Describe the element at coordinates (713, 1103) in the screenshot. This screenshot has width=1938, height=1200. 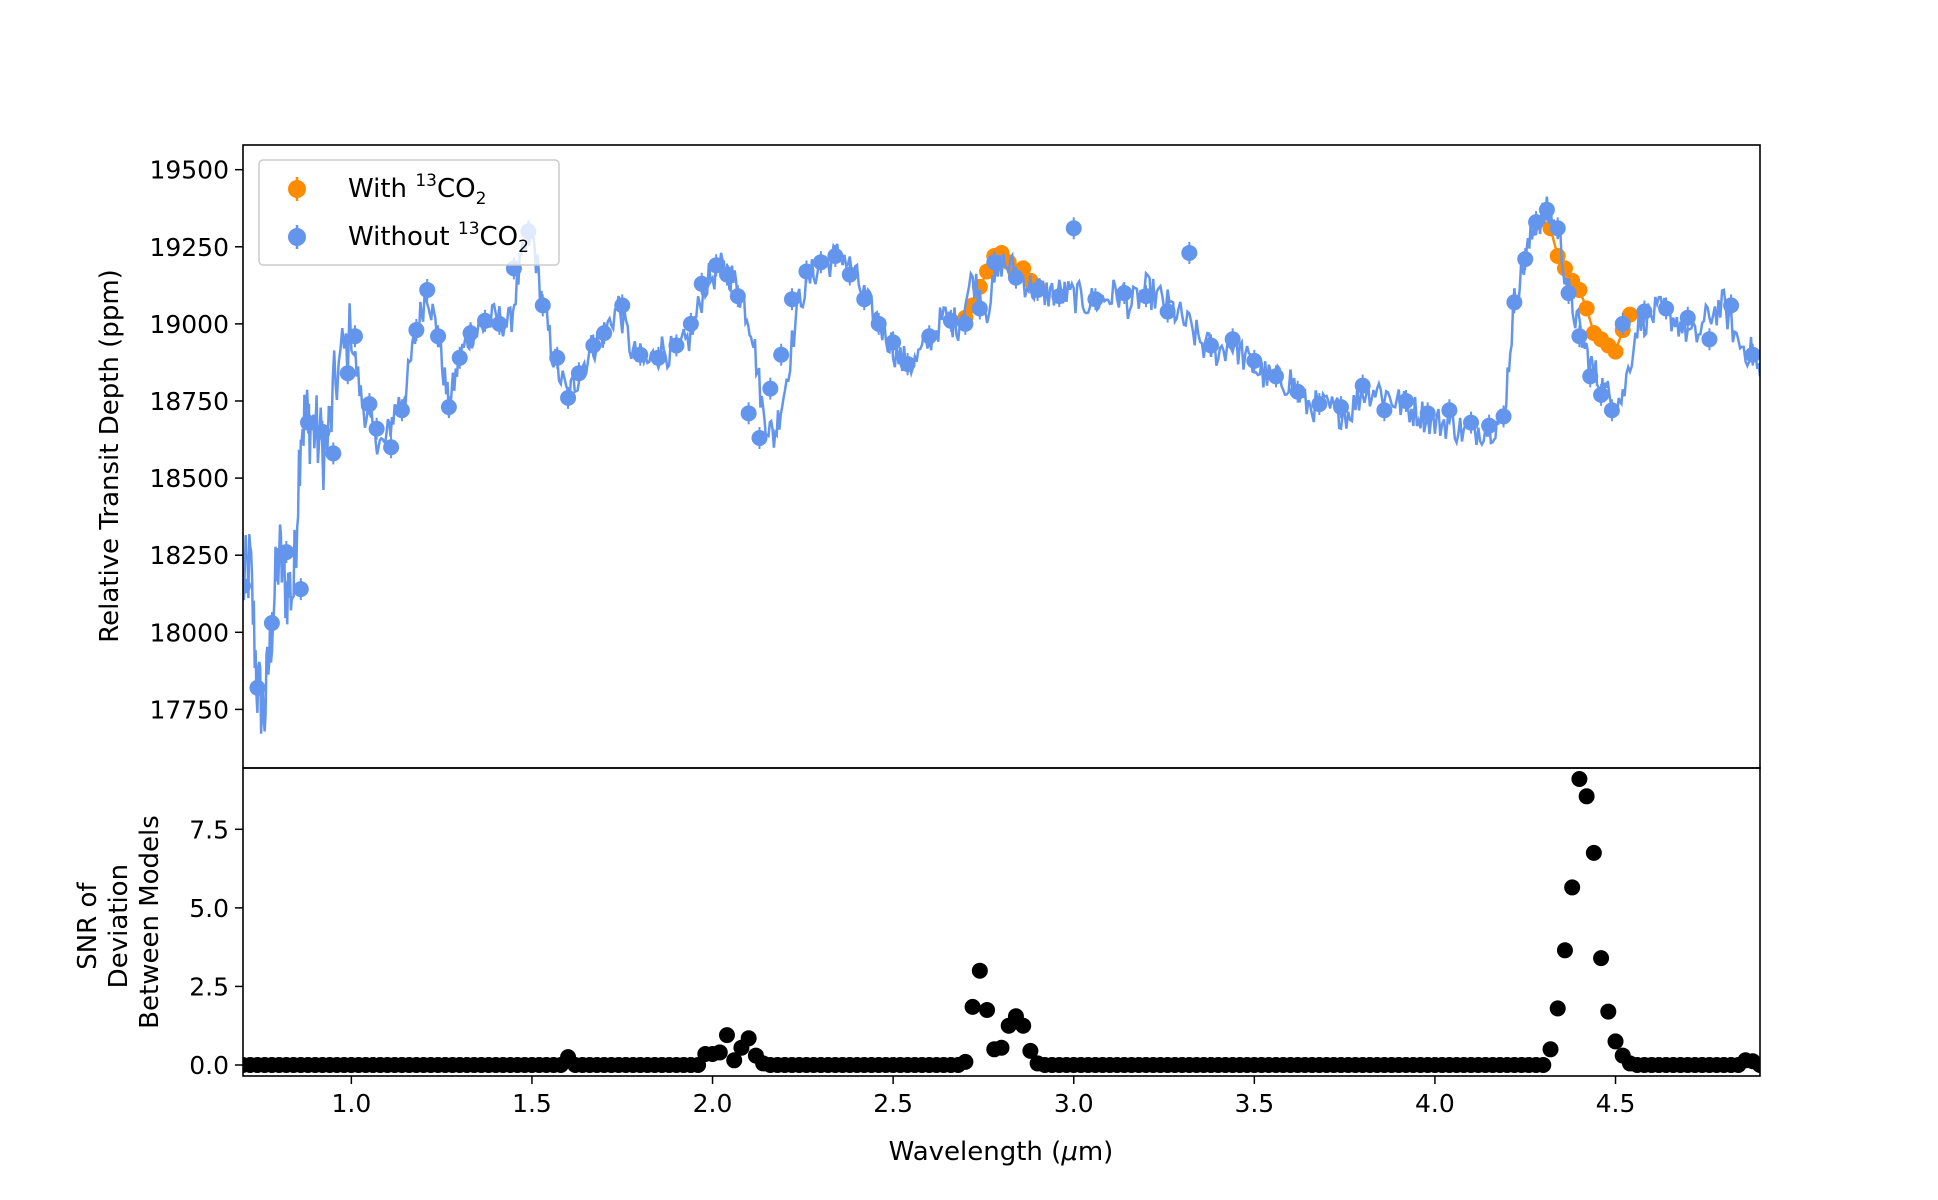
I see `x-tick-label: 2.0` at that location.